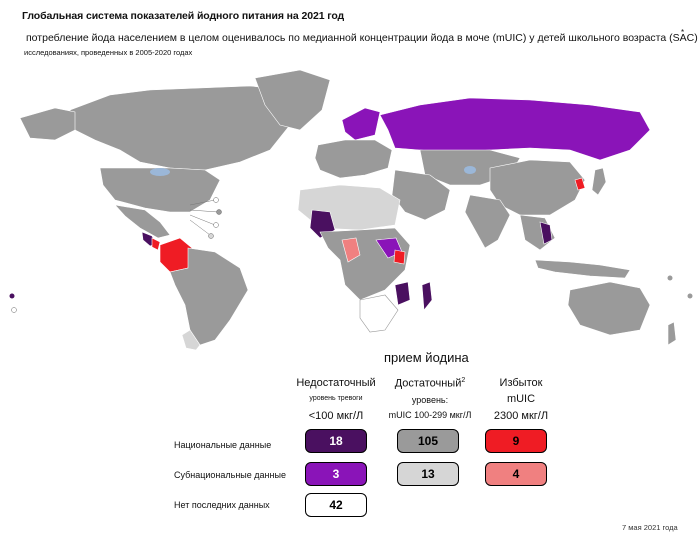 This screenshot has width=700, height=542. What do you see at coordinates (160, 190) in the screenshot?
I see `map-region-usa` at bounding box center [160, 190].